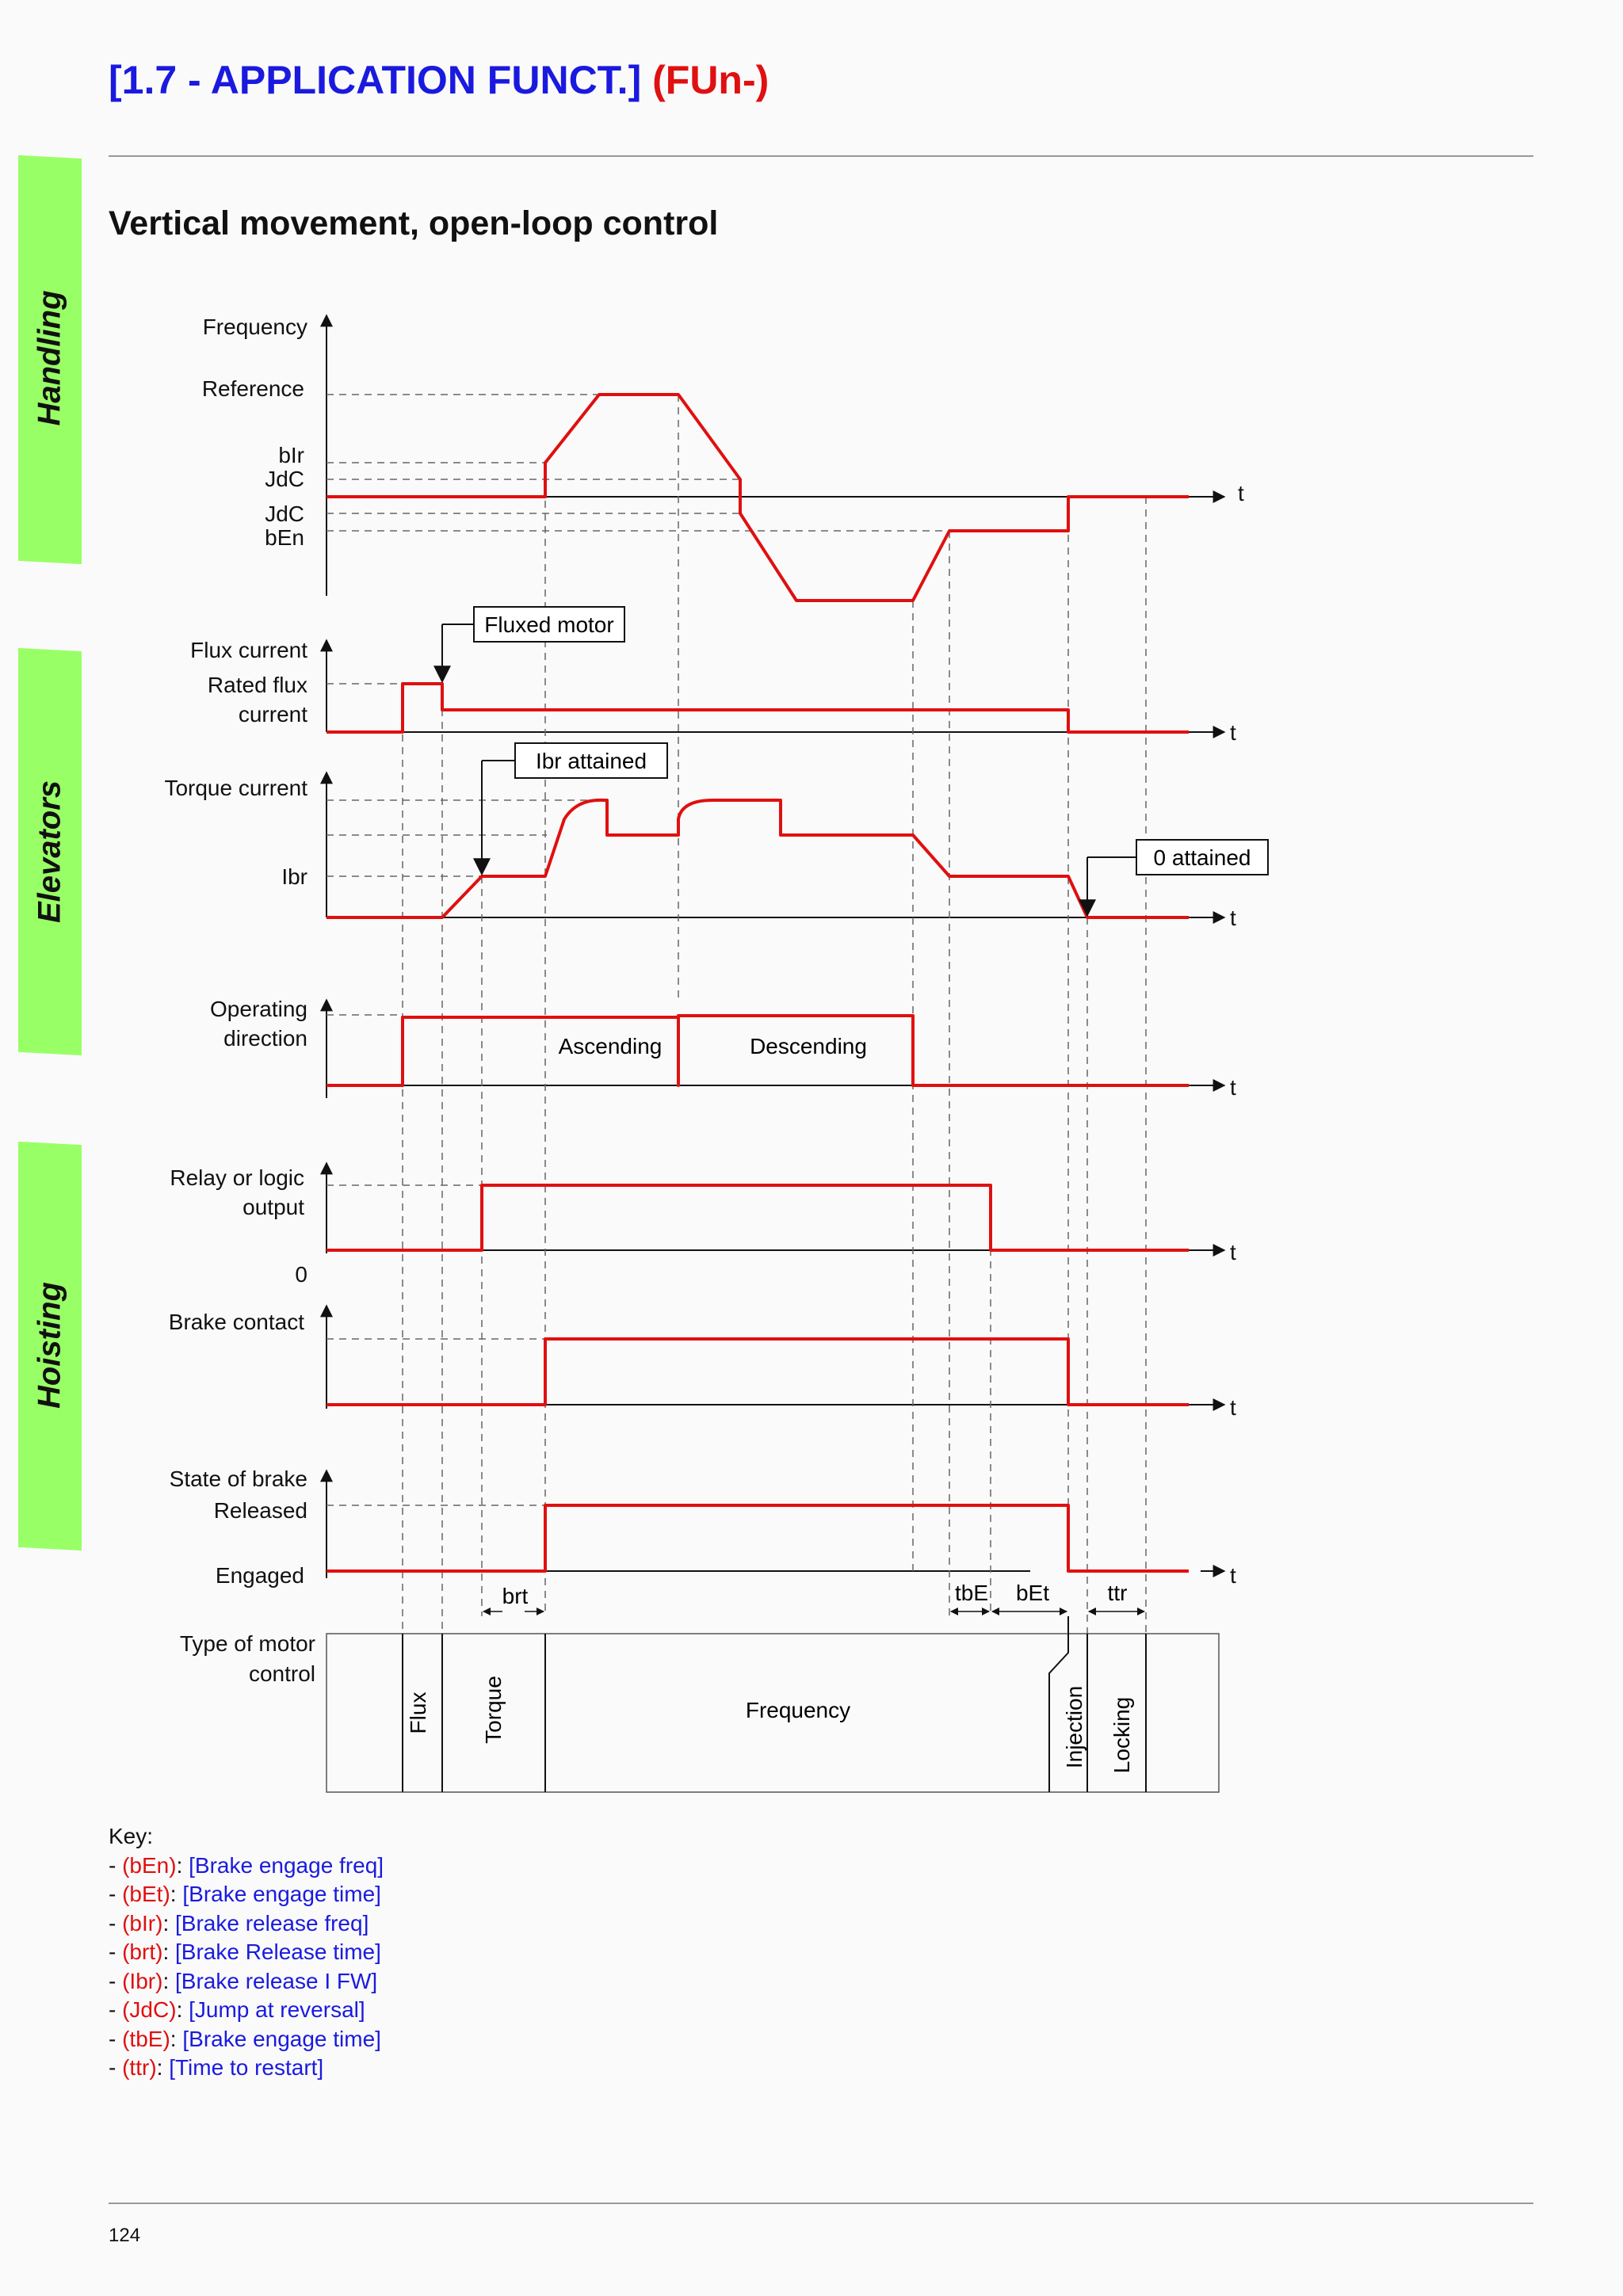  What do you see at coordinates (418, 1713) in the screenshot?
I see `phase-flux: Flux` at bounding box center [418, 1713].